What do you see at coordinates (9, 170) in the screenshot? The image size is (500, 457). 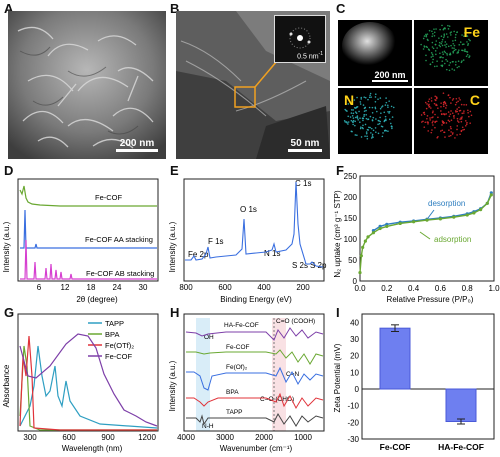 I see `panel-label-d: D` at bounding box center [9, 170].